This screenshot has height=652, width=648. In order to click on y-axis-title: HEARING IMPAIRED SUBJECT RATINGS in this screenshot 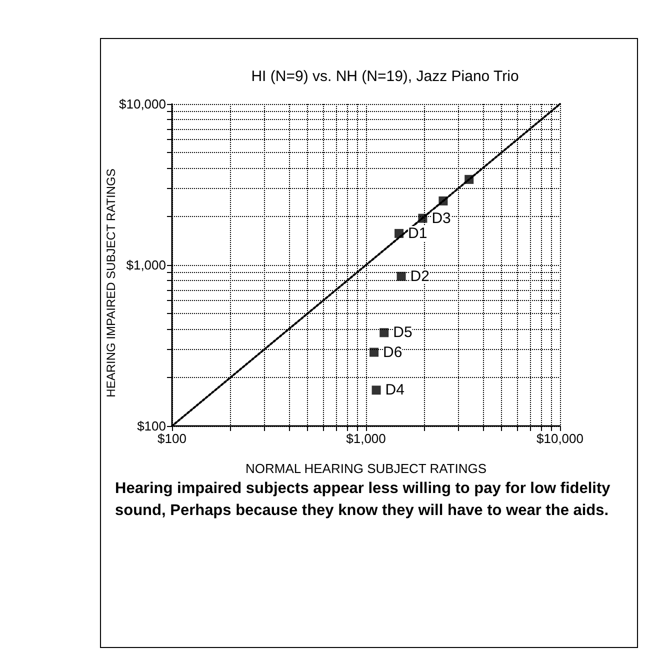, I will do `click(111, 283)`.